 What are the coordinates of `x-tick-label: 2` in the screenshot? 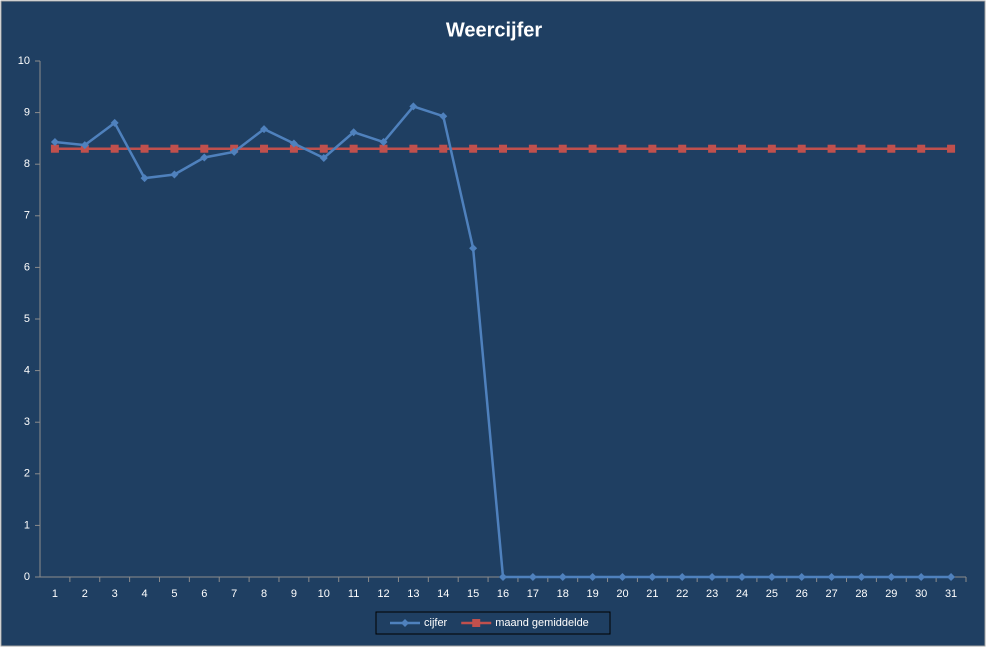 It's located at (85, 594).